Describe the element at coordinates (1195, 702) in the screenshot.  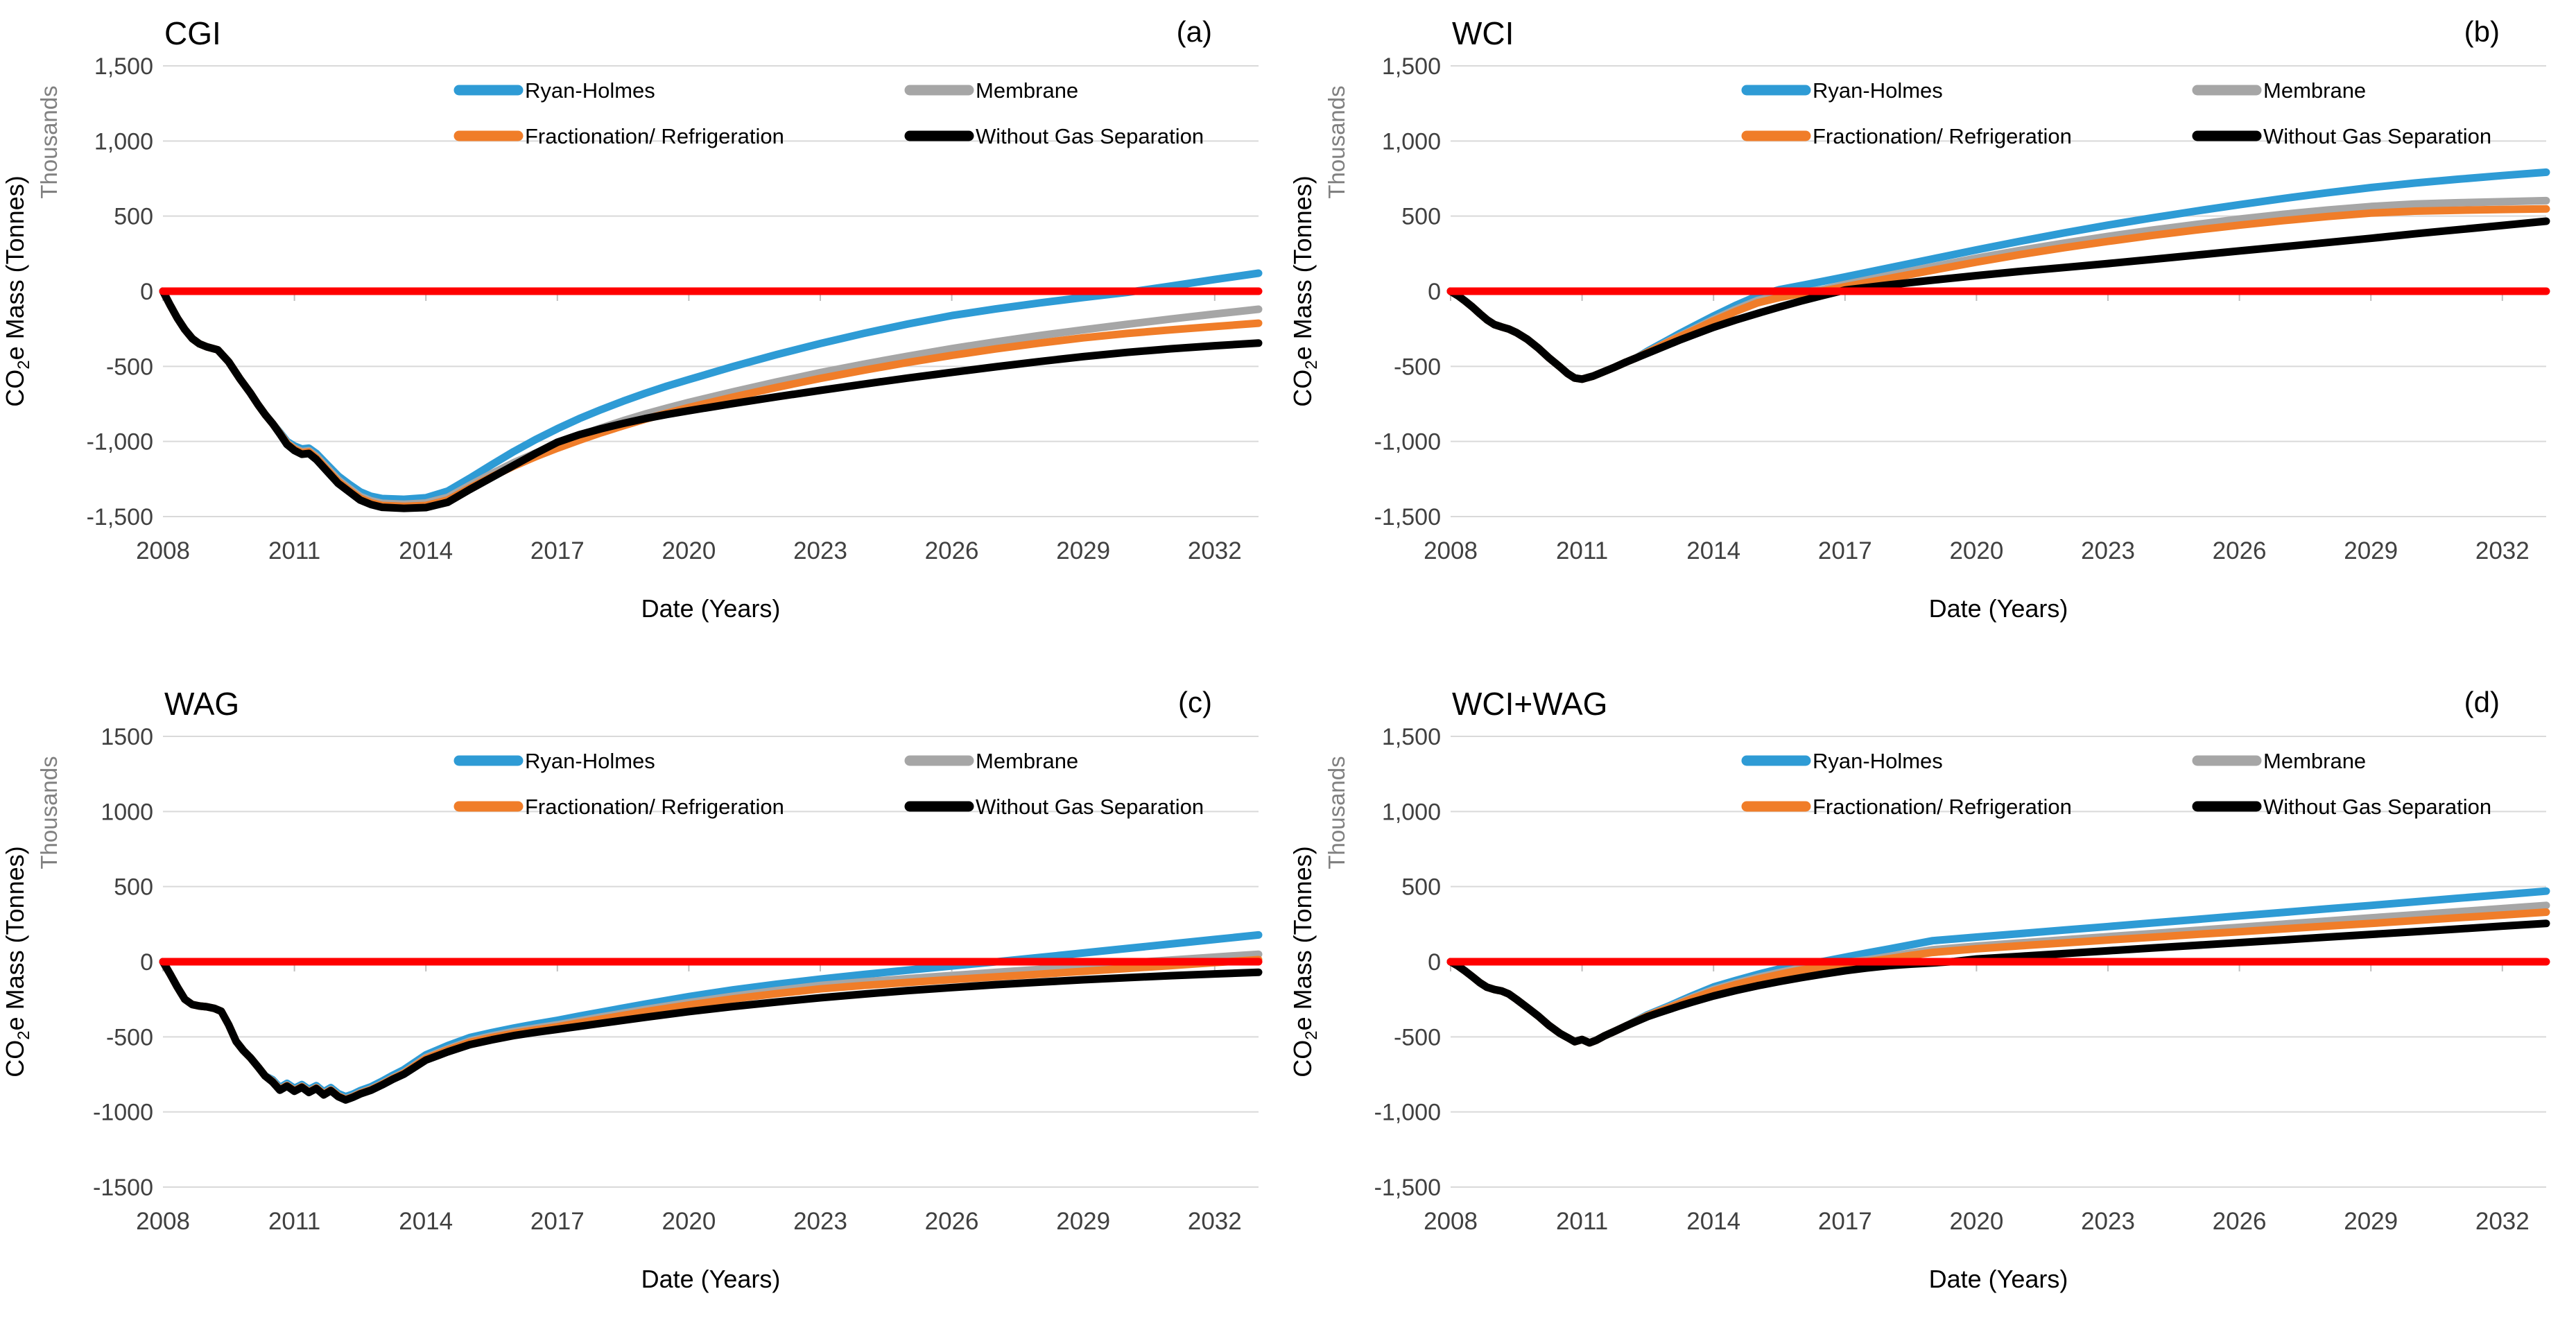
I see `panel-letter: (c)` at that location.